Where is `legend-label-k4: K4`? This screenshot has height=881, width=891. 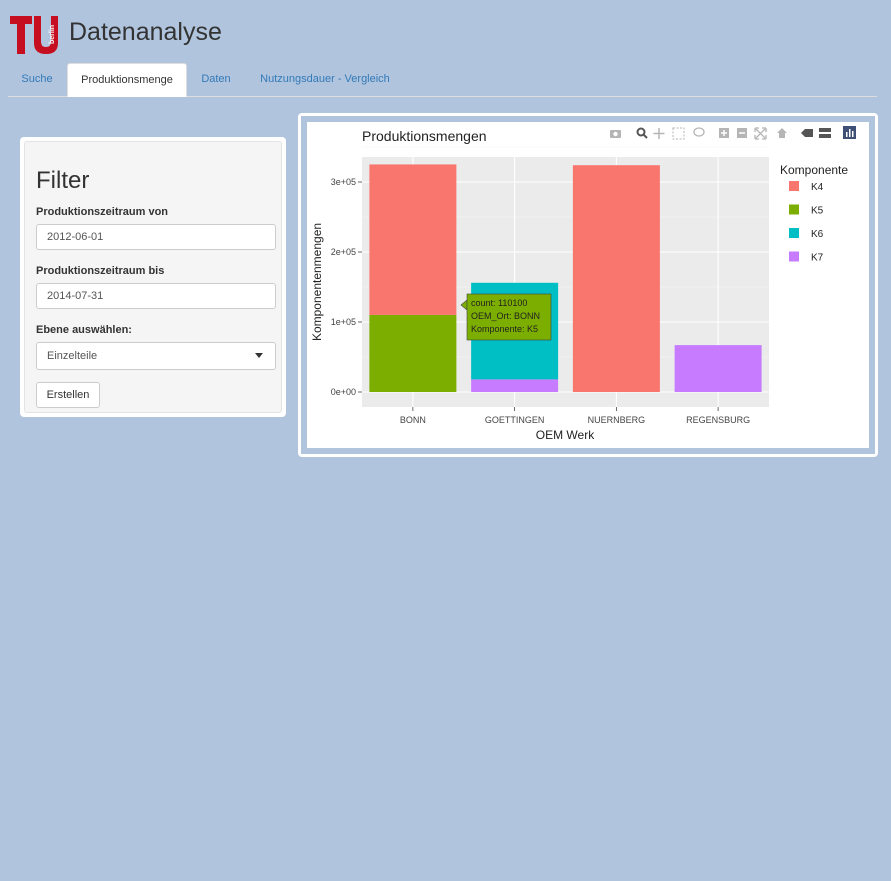
legend-label-k4: K4 is located at coordinates (817, 187).